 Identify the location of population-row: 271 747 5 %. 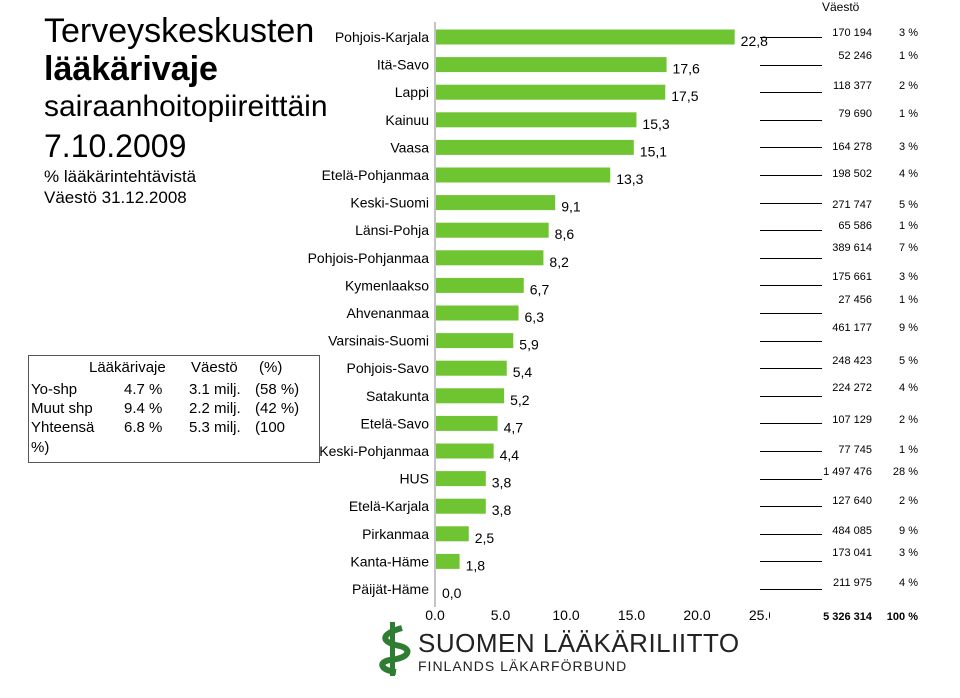
(840, 206).